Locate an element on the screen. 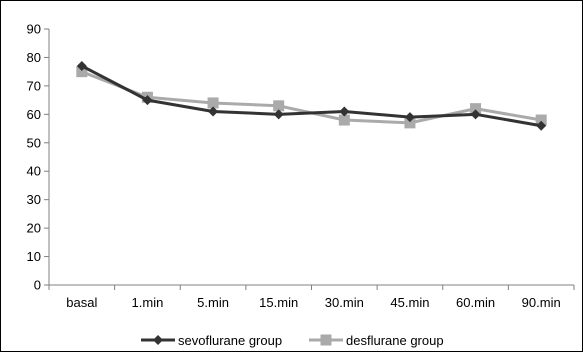  x-tick-label: 60.min is located at coordinates (475, 302).